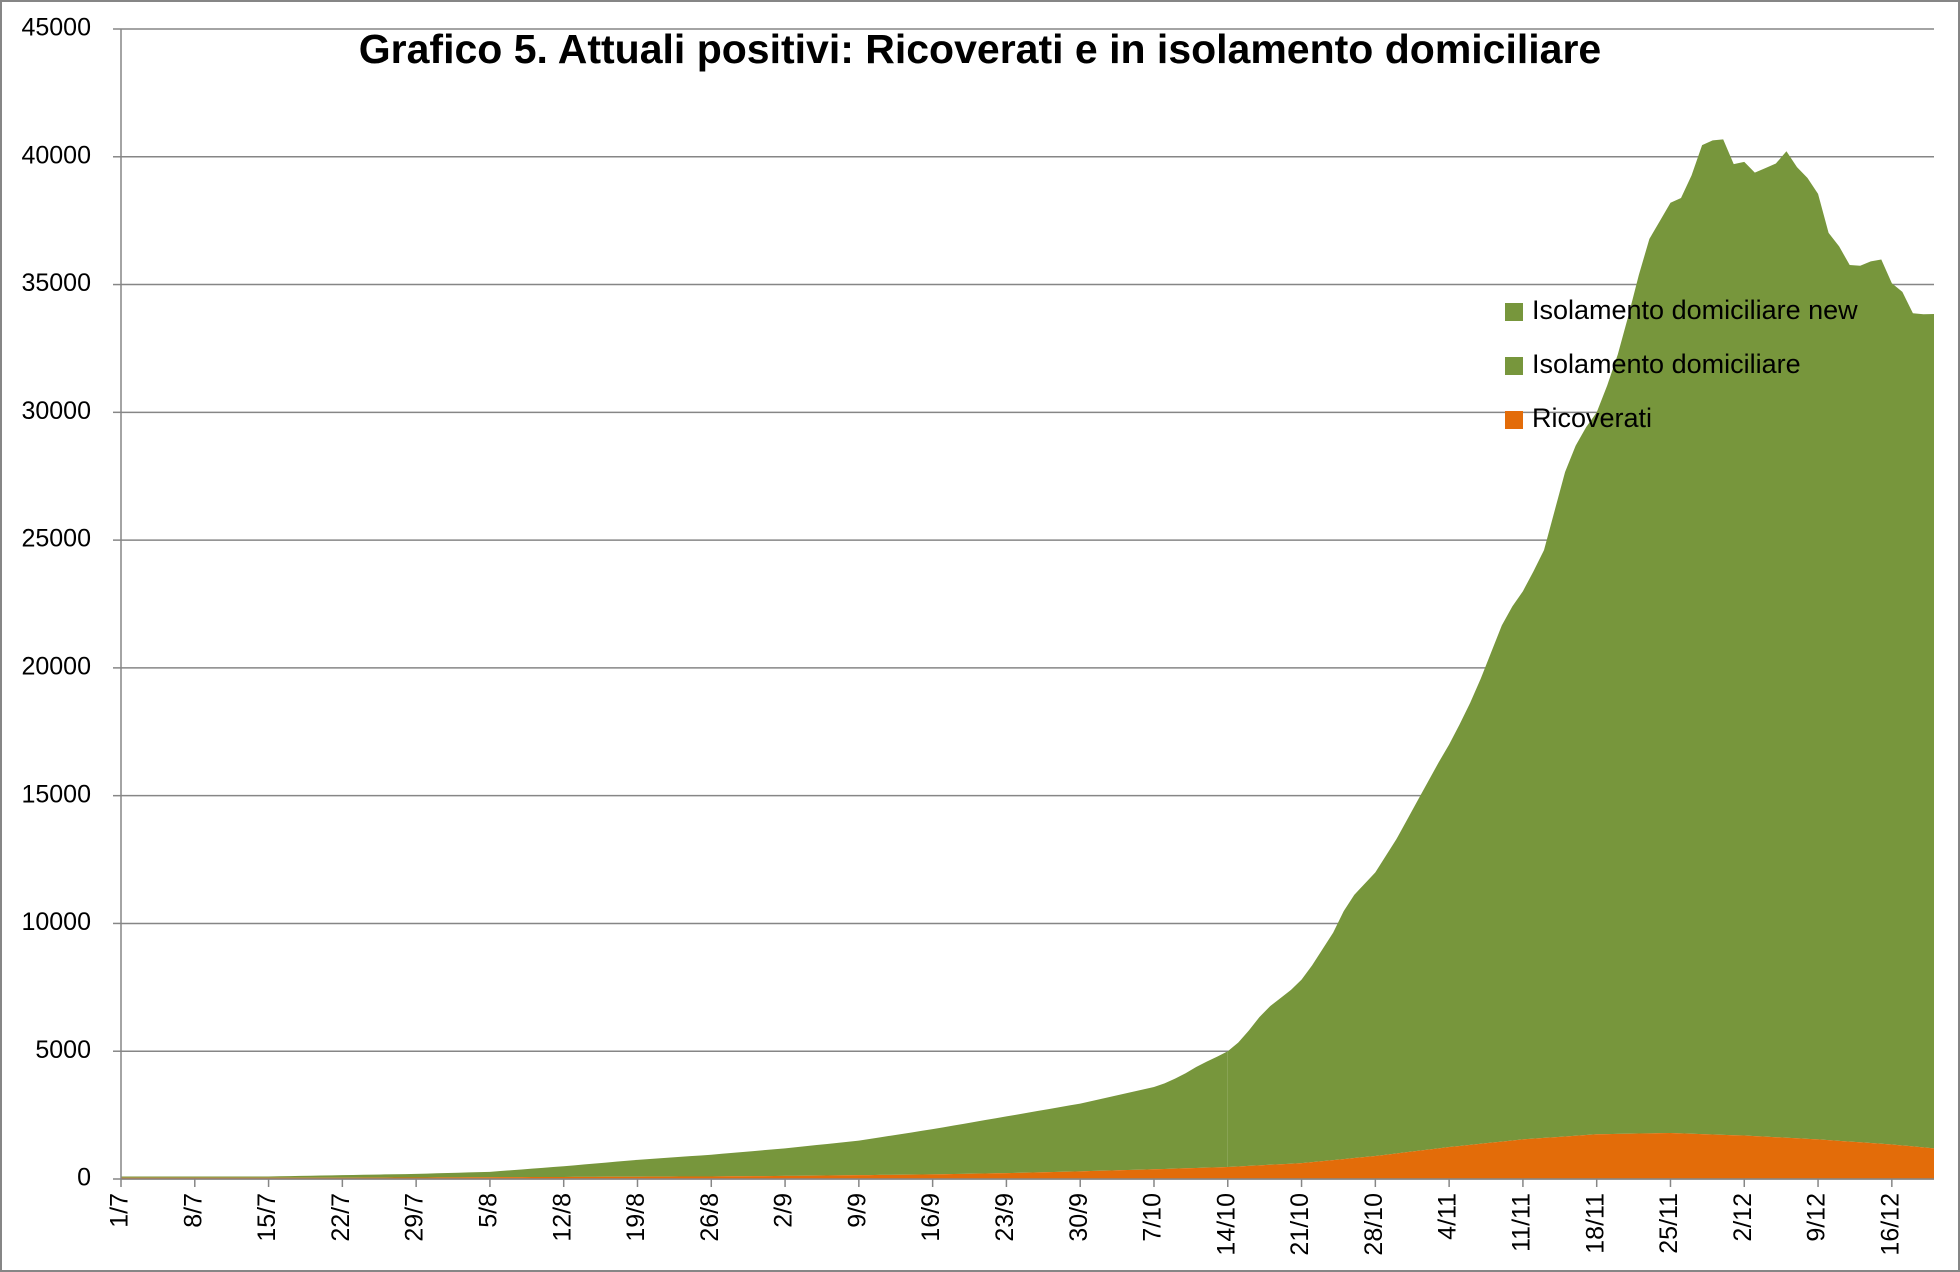 The height and width of the screenshot is (1272, 1960). Describe the element at coordinates (63, 1050) in the screenshot. I see `y-tick-label: 5000` at that location.